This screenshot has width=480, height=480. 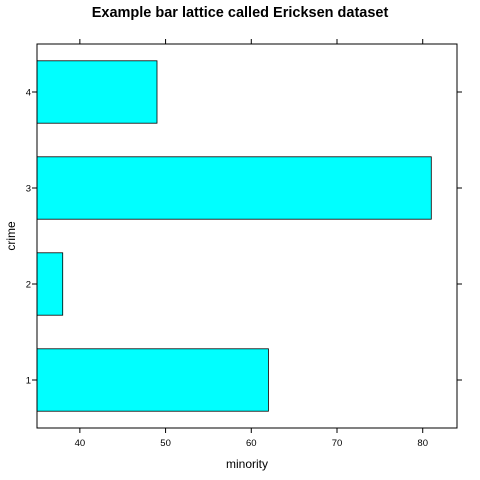 What do you see at coordinates (251, 443) in the screenshot?
I see `x-tick-label: 60` at bounding box center [251, 443].